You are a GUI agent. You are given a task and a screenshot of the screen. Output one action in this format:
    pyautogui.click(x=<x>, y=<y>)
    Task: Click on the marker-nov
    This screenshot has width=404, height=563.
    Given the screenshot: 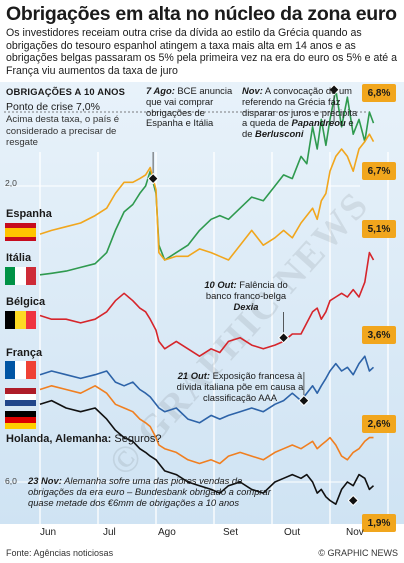 What is the action you would take?
    pyautogui.click(x=334, y=90)
    